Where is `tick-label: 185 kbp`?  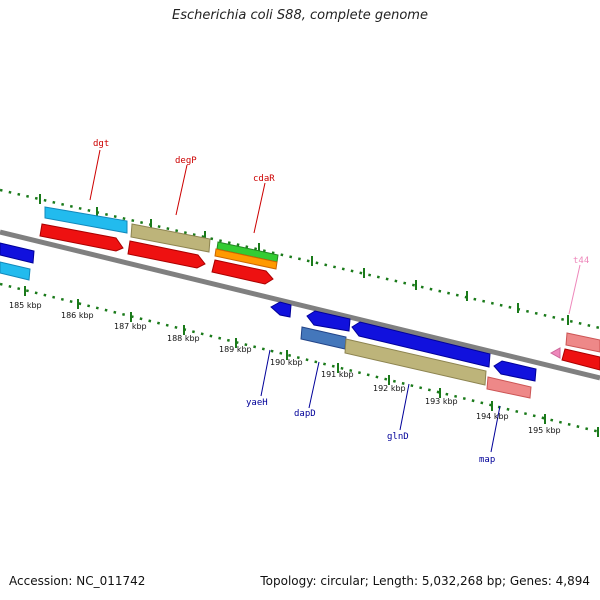
tick-label: 185 kbp is located at coordinates (25, 305).